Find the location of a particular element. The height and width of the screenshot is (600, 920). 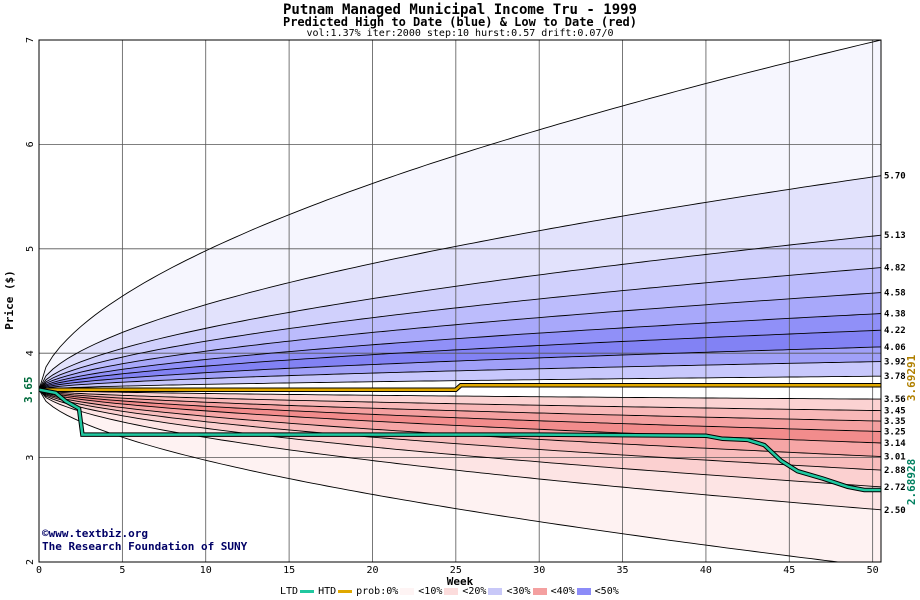

percentile-end-label: 5.70 is located at coordinates (895, 177).